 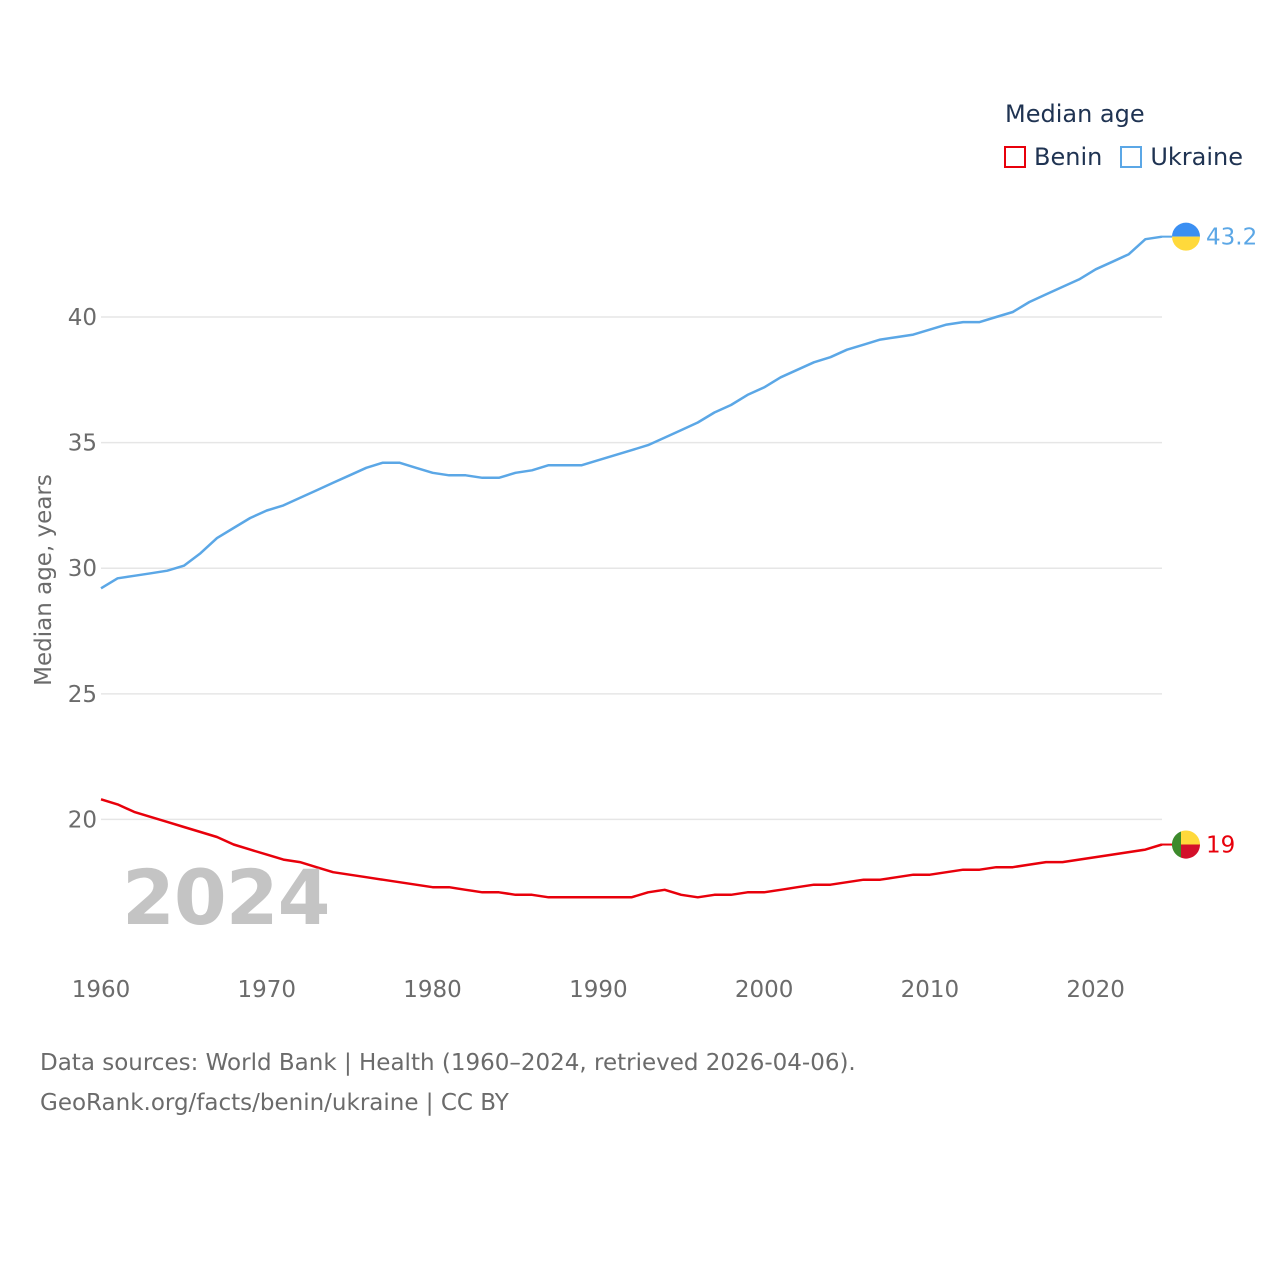 I want to click on x-tick-1990: 1990, so click(x=598, y=990).